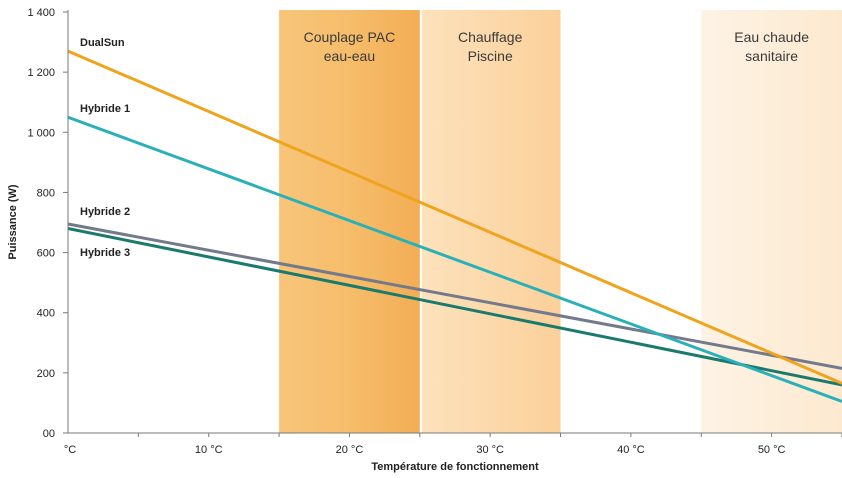  Describe the element at coordinates (209, 450) in the screenshot. I see `x-tick-label-1: 10 °C` at that location.